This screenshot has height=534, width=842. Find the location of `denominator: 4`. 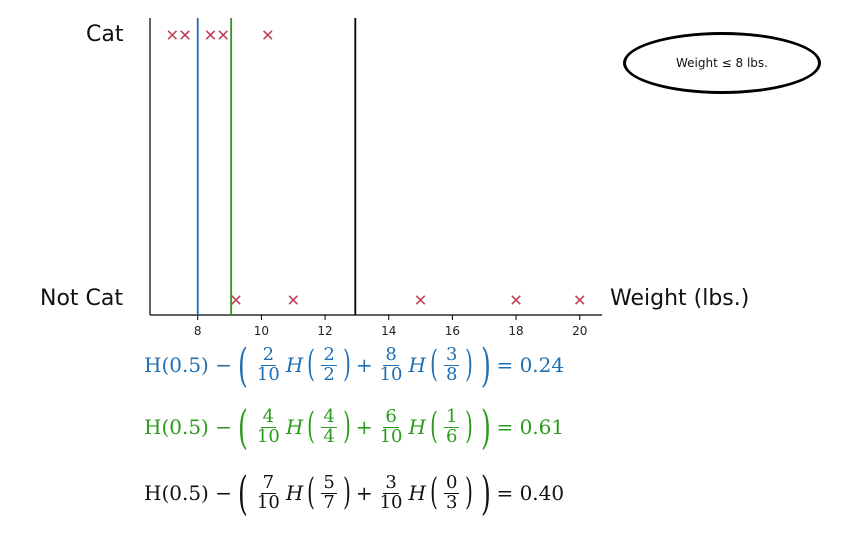

denominator: 4 is located at coordinates (329, 436).